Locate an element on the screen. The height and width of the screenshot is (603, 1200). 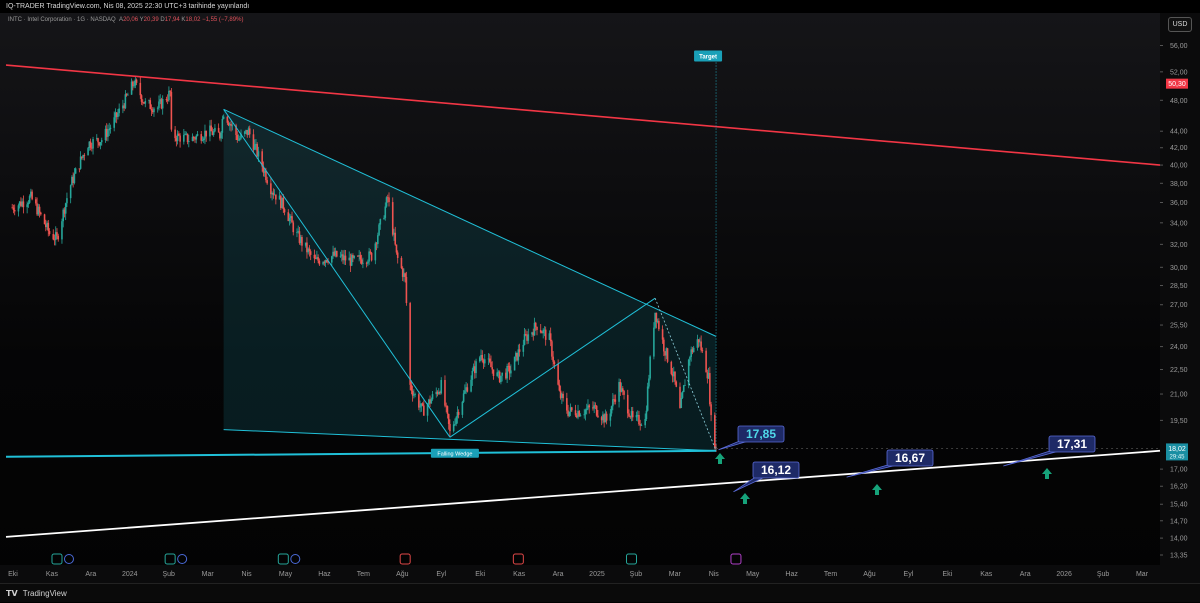
tradingview-logo-icon: 𝗧𝗩 is located at coordinates (12, 593).